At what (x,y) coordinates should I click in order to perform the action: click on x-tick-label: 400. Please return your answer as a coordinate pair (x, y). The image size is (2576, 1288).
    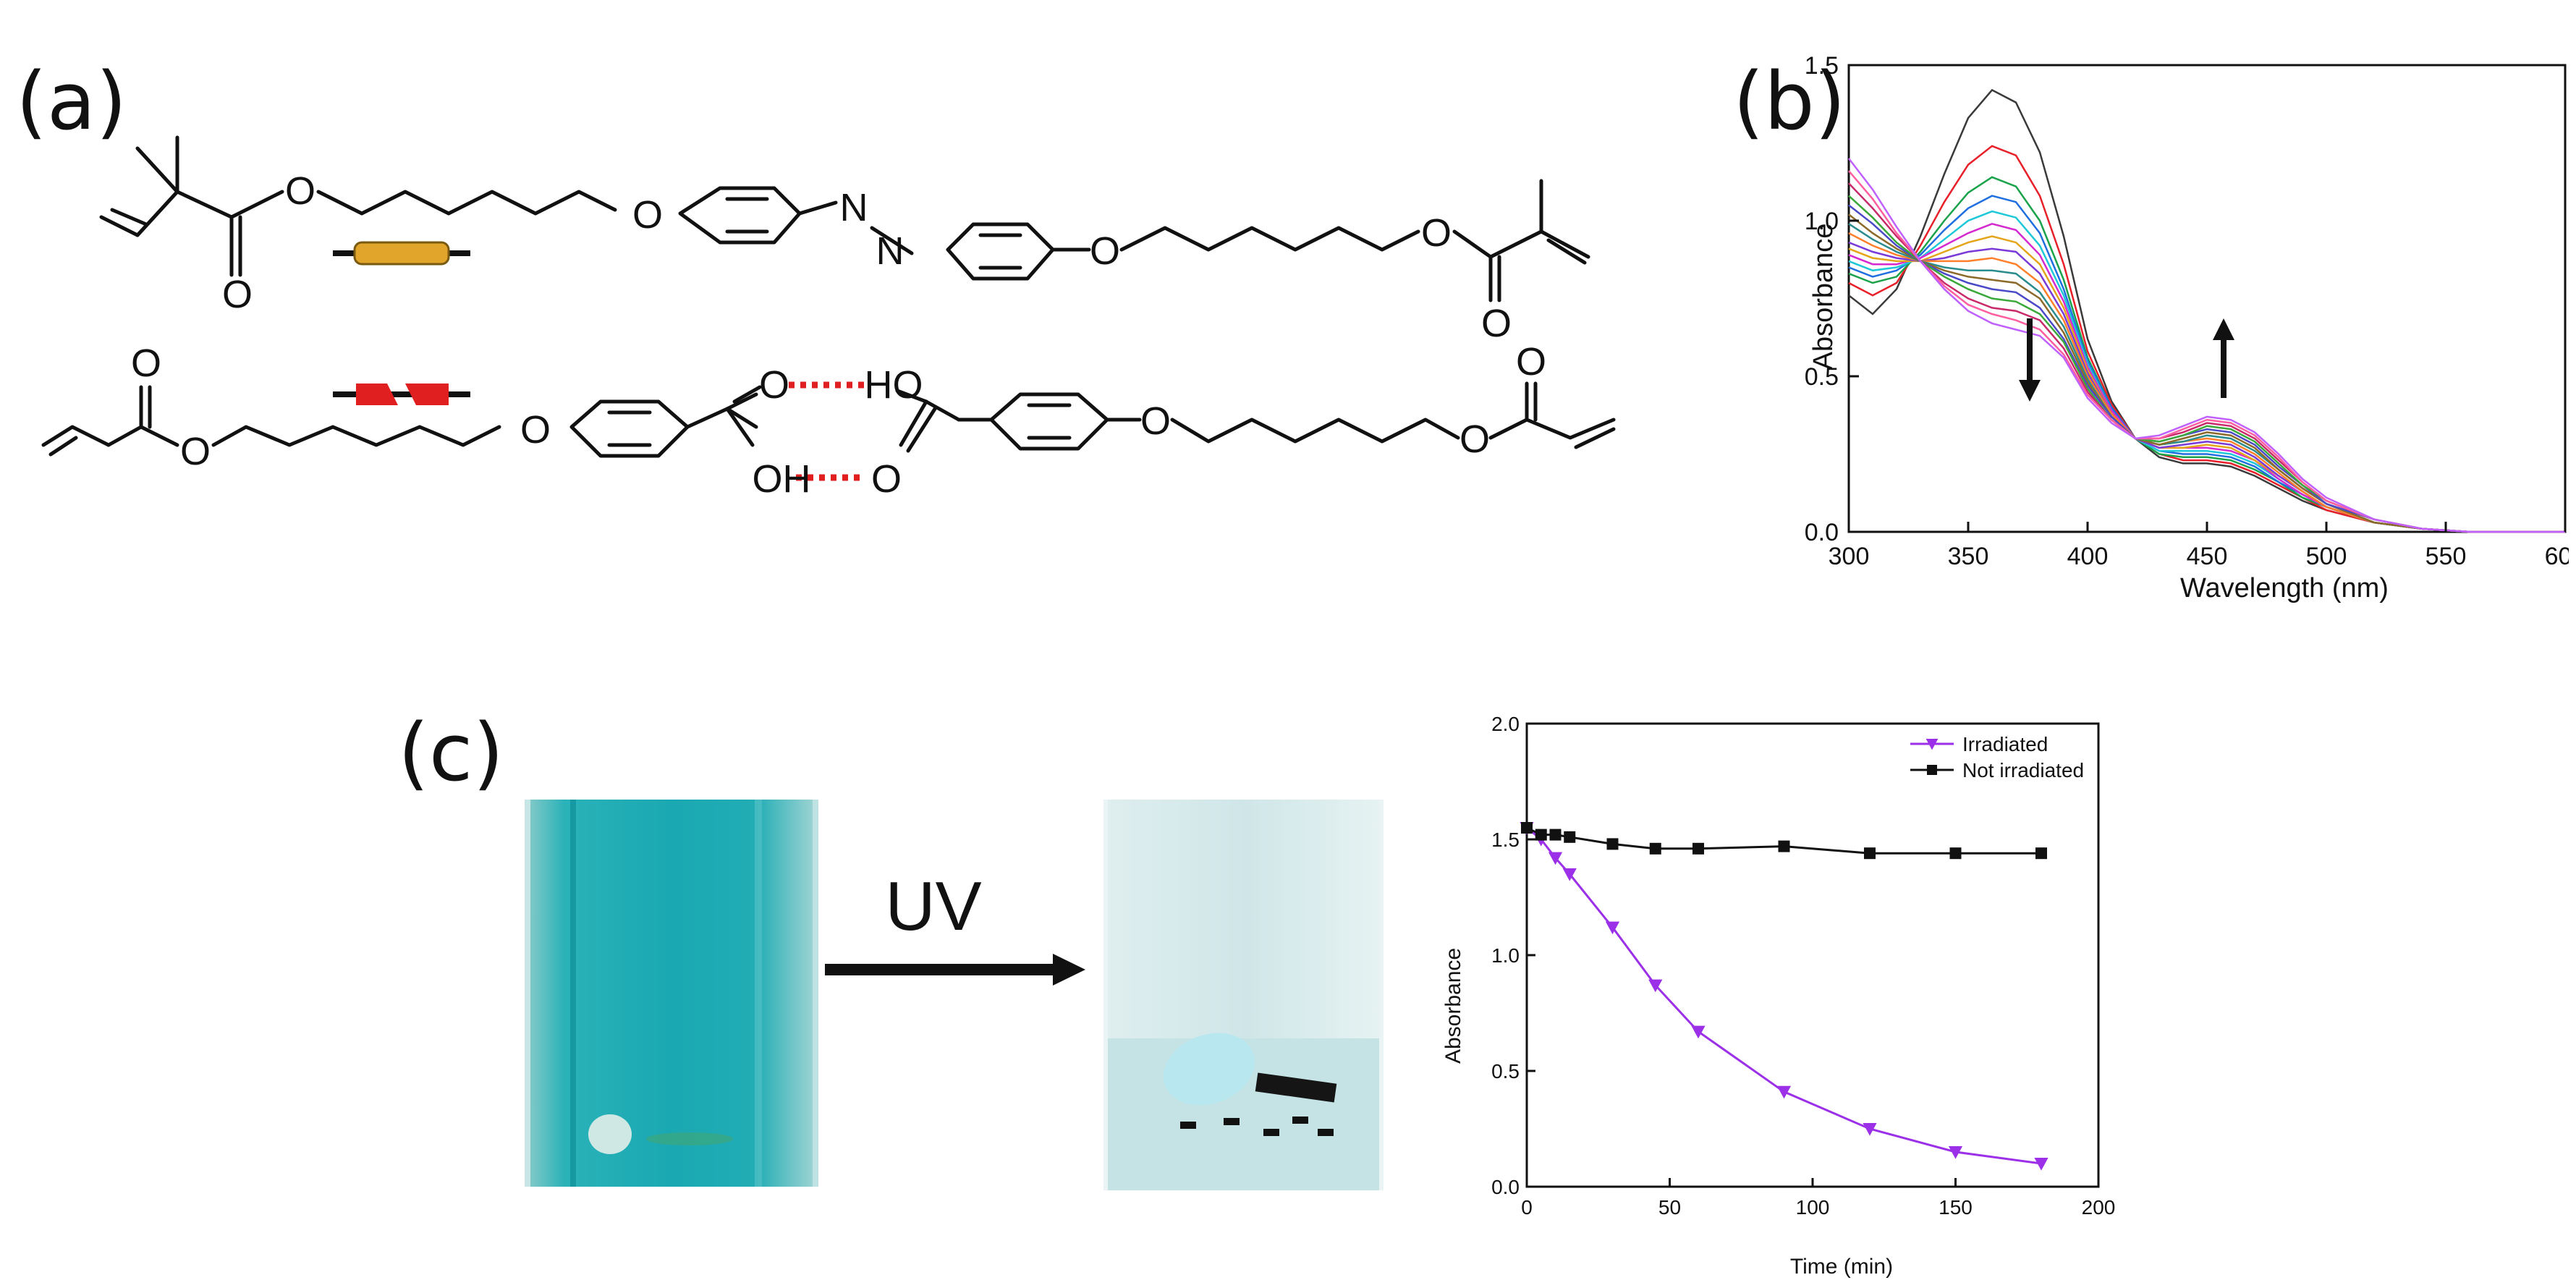
    Looking at the image, I should click on (2088, 556).